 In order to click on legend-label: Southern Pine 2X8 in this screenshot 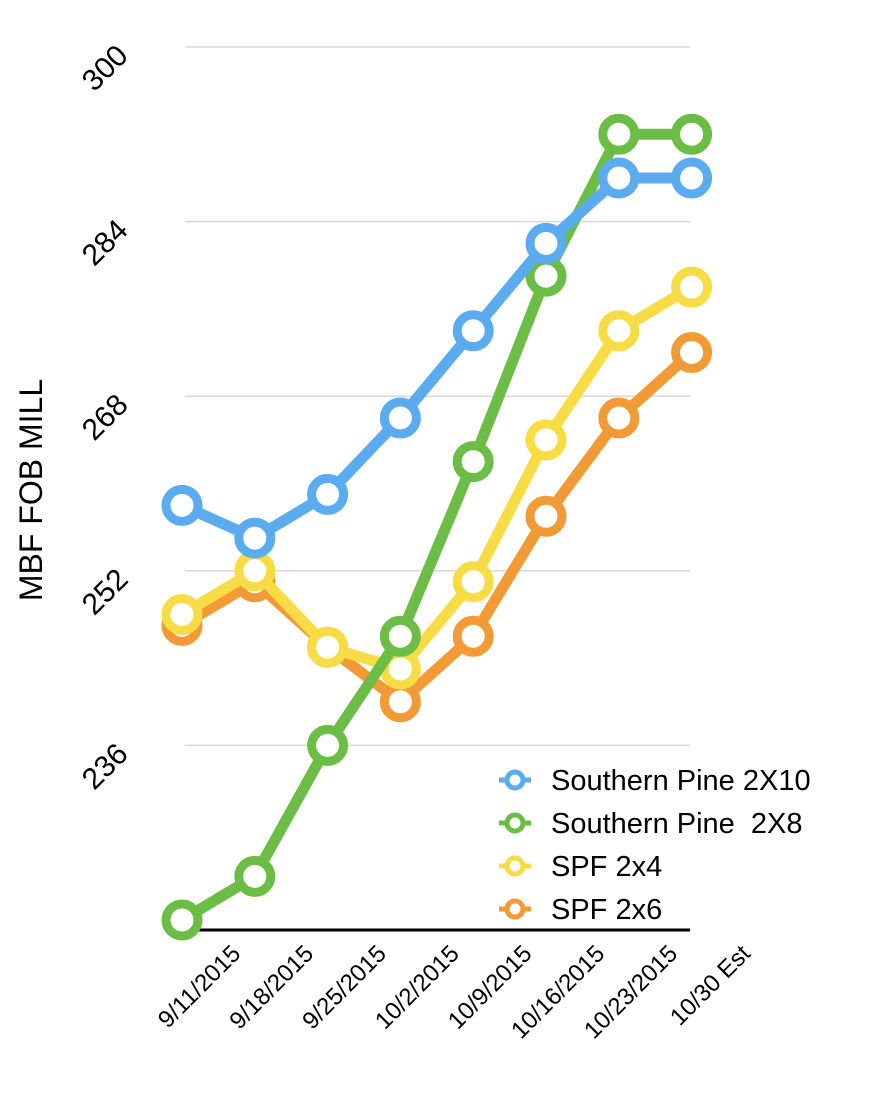, I will do `click(677, 824)`.